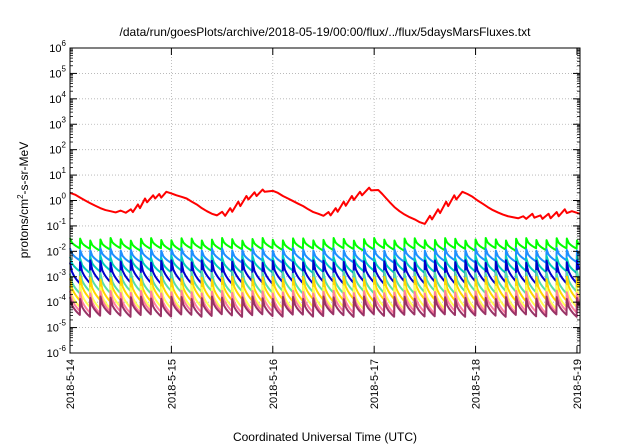 The width and height of the screenshot is (640, 448). Describe the element at coordinates (375, 384) in the screenshot. I see `x-tick-label: 2018-5-17` at that location.